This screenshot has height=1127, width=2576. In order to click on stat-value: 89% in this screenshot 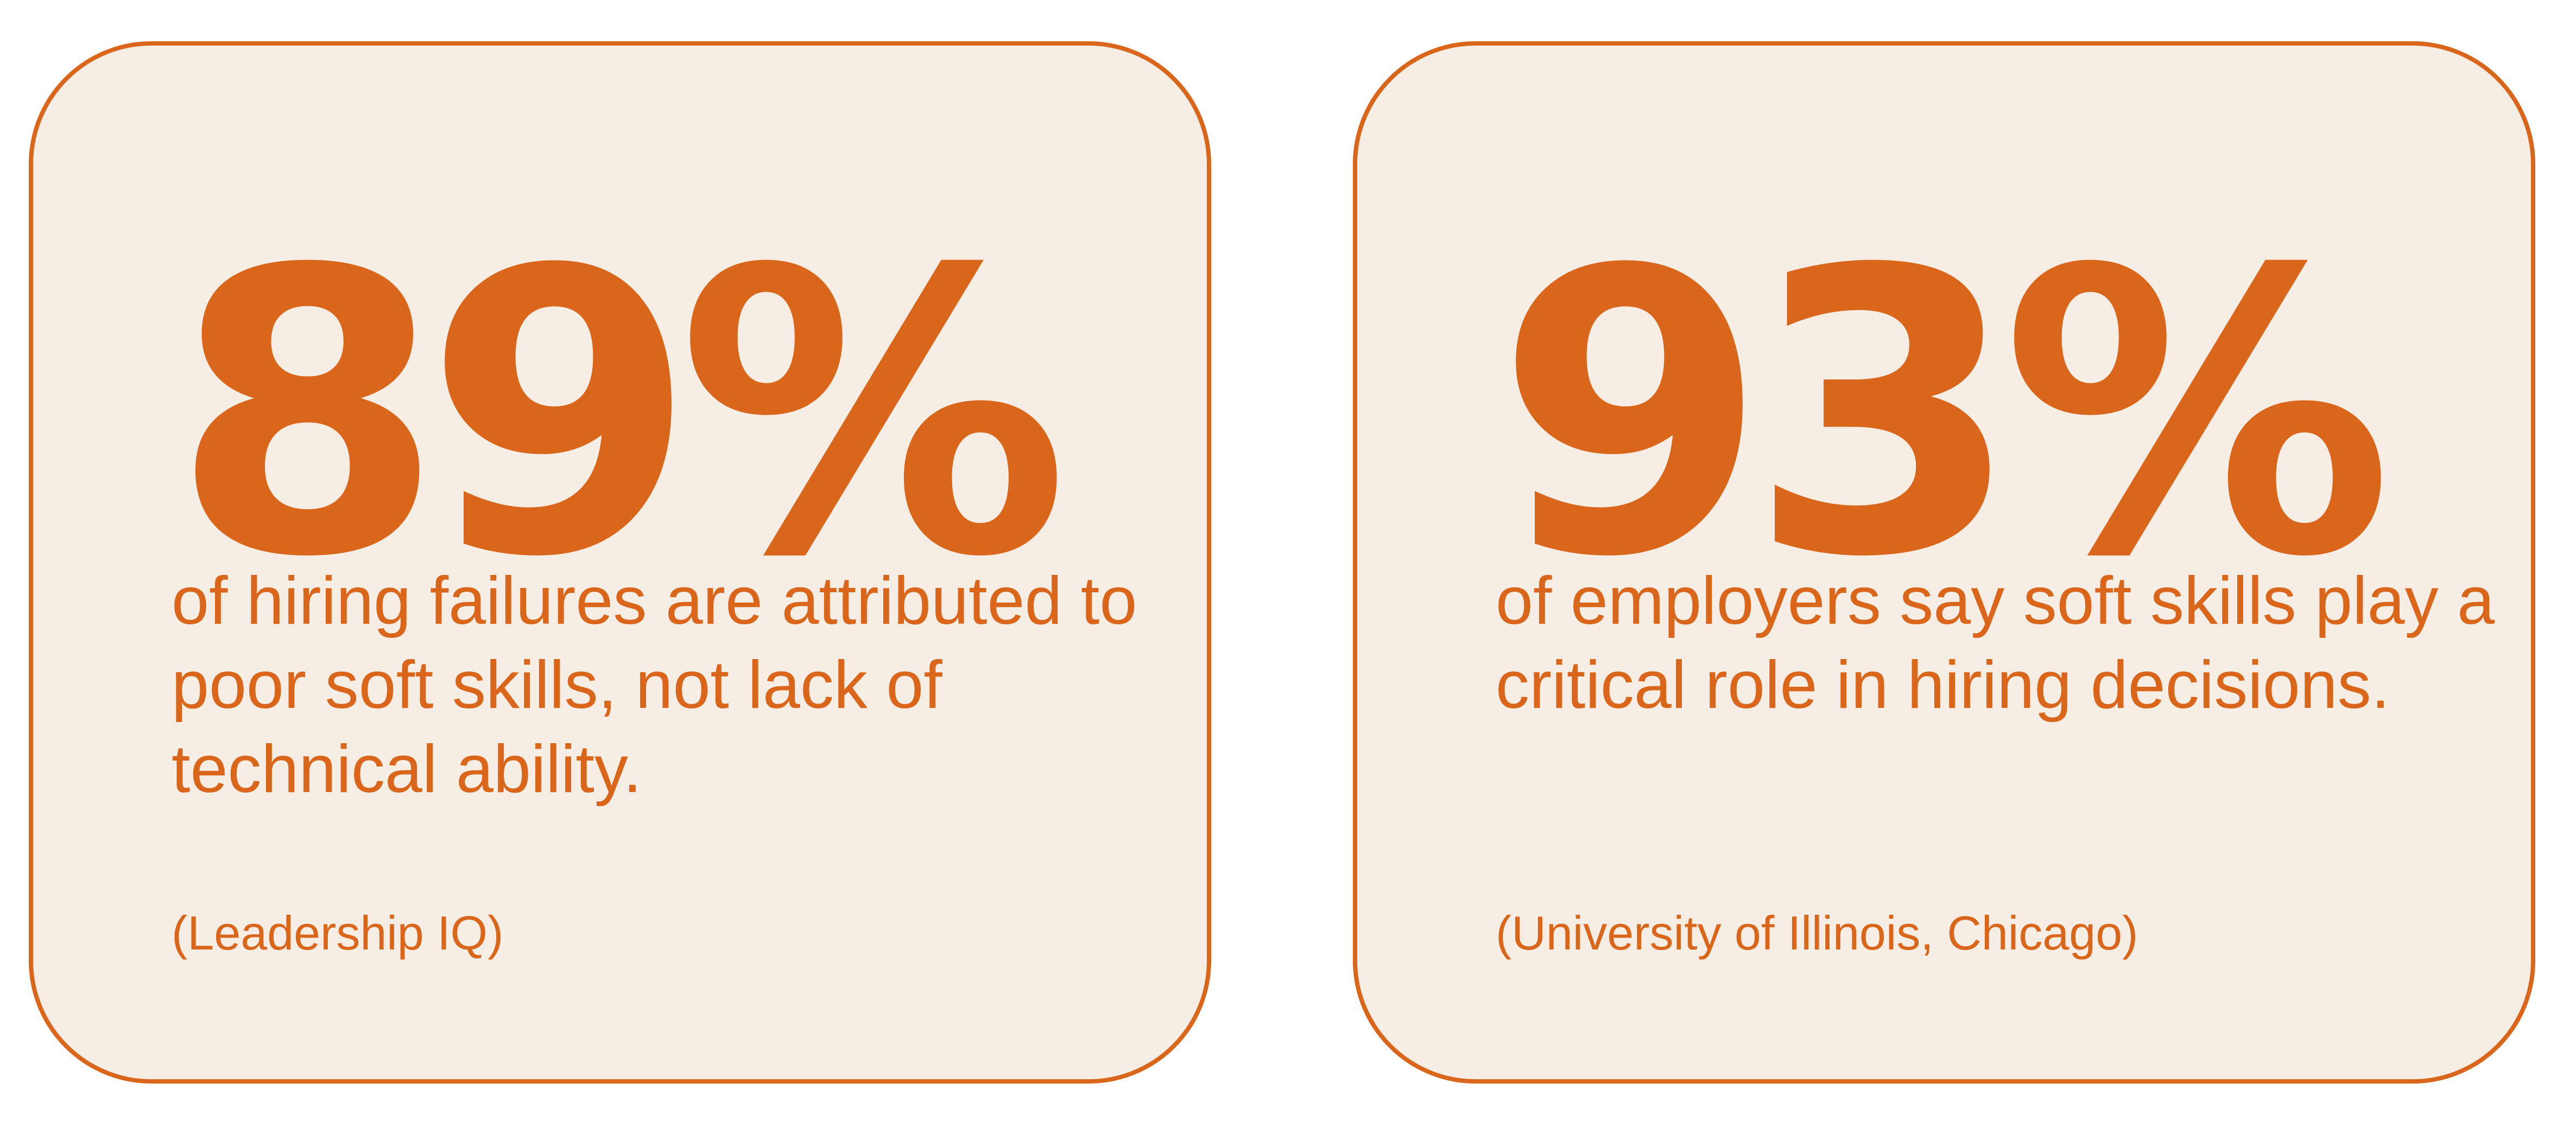, I will do `click(620, 414)`.